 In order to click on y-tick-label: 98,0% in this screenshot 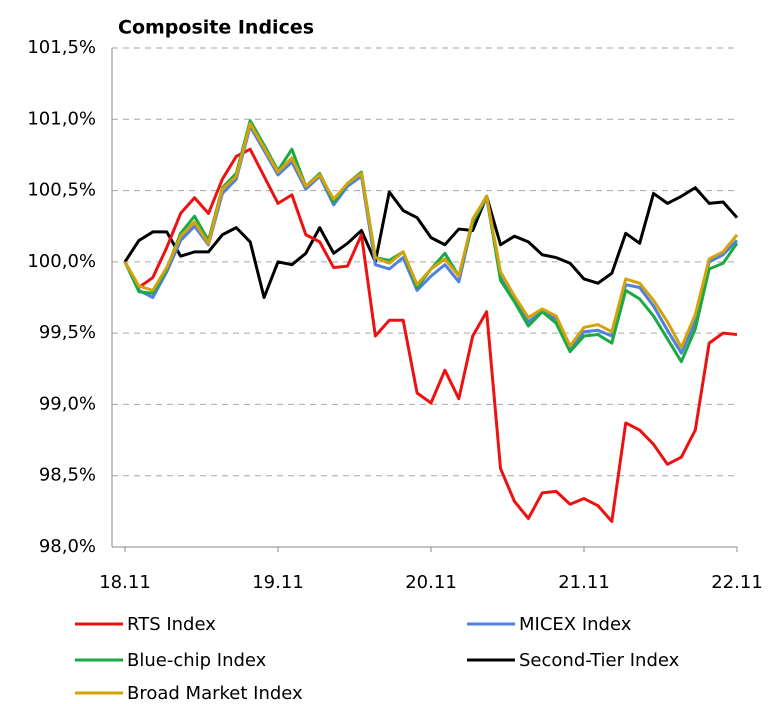, I will do `click(67, 546)`.